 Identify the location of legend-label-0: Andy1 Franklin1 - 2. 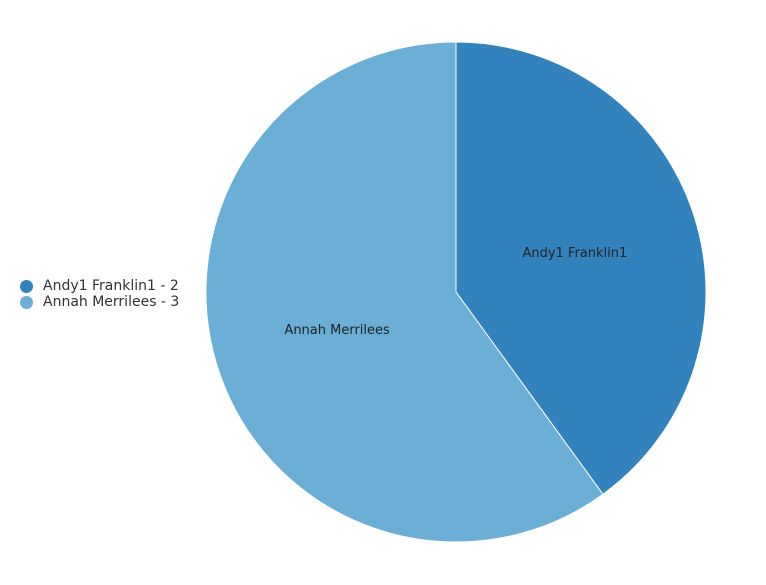
(111, 286).